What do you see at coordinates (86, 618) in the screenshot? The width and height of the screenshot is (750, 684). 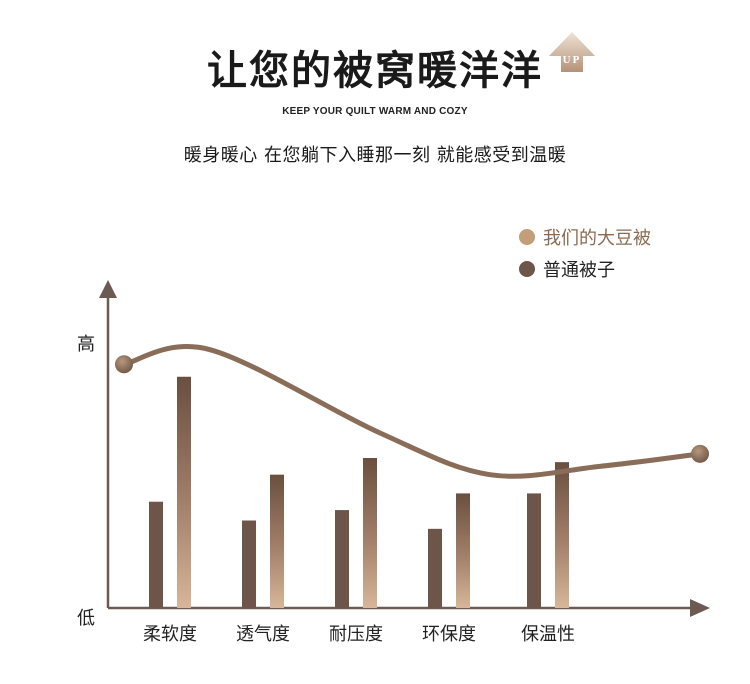 I see `y-tick-label-low: 低` at bounding box center [86, 618].